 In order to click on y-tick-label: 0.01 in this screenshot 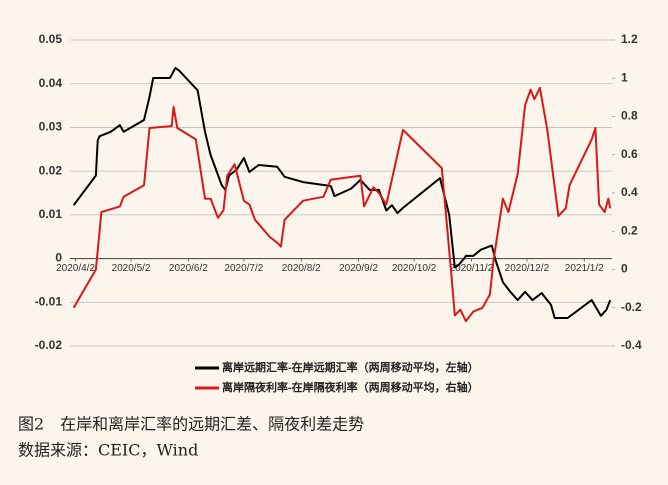, I will do `click(51, 214)`.